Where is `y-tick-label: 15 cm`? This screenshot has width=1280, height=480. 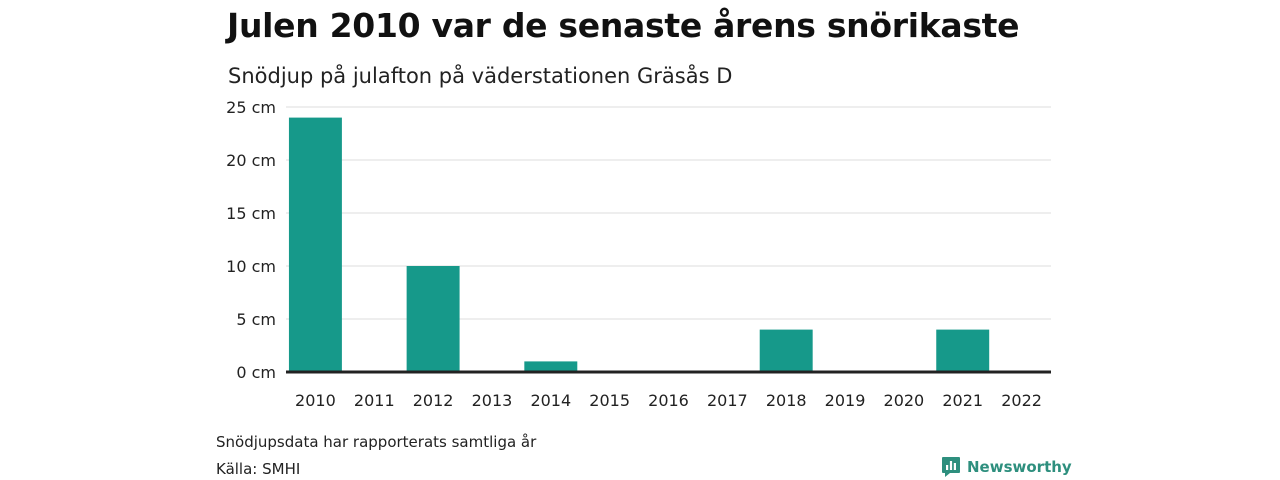 y-tick-label: 15 cm is located at coordinates (251, 213).